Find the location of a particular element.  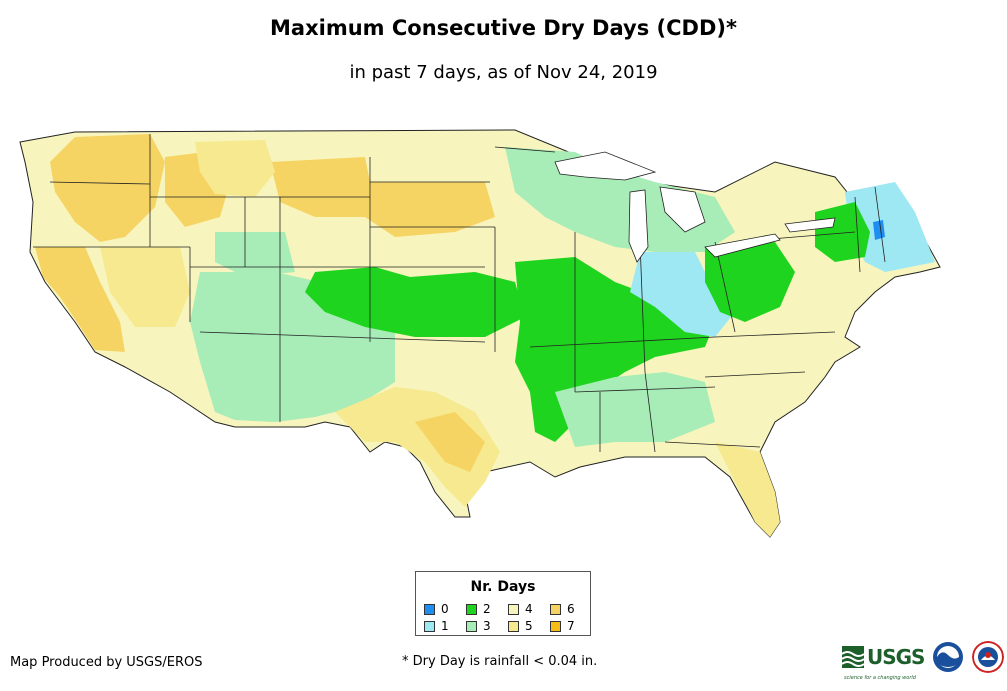

legend-item: 2 is located at coordinates (487, 609).